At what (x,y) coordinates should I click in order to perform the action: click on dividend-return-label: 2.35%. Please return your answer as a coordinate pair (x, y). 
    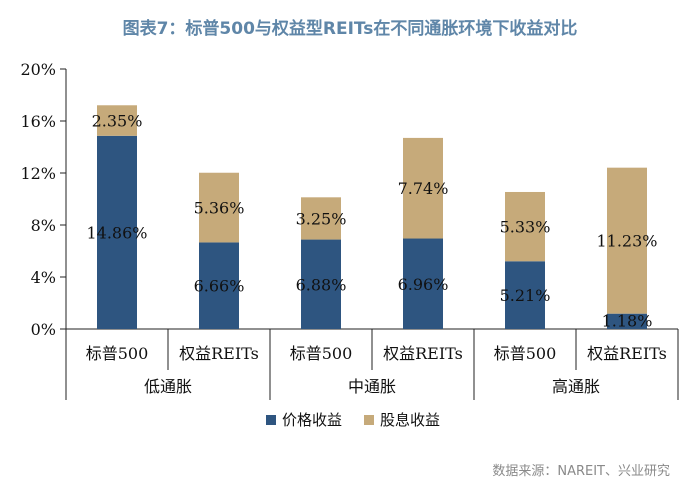
    Looking at the image, I should click on (117, 121).